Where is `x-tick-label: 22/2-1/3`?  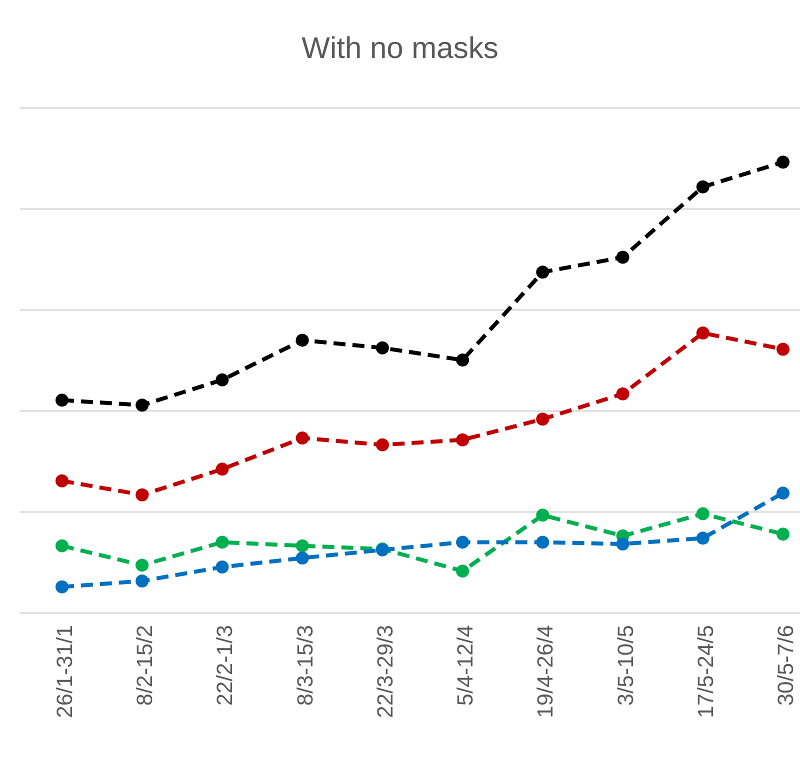
x-tick-label: 22/2-1/3 is located at coordinates (225, 665).